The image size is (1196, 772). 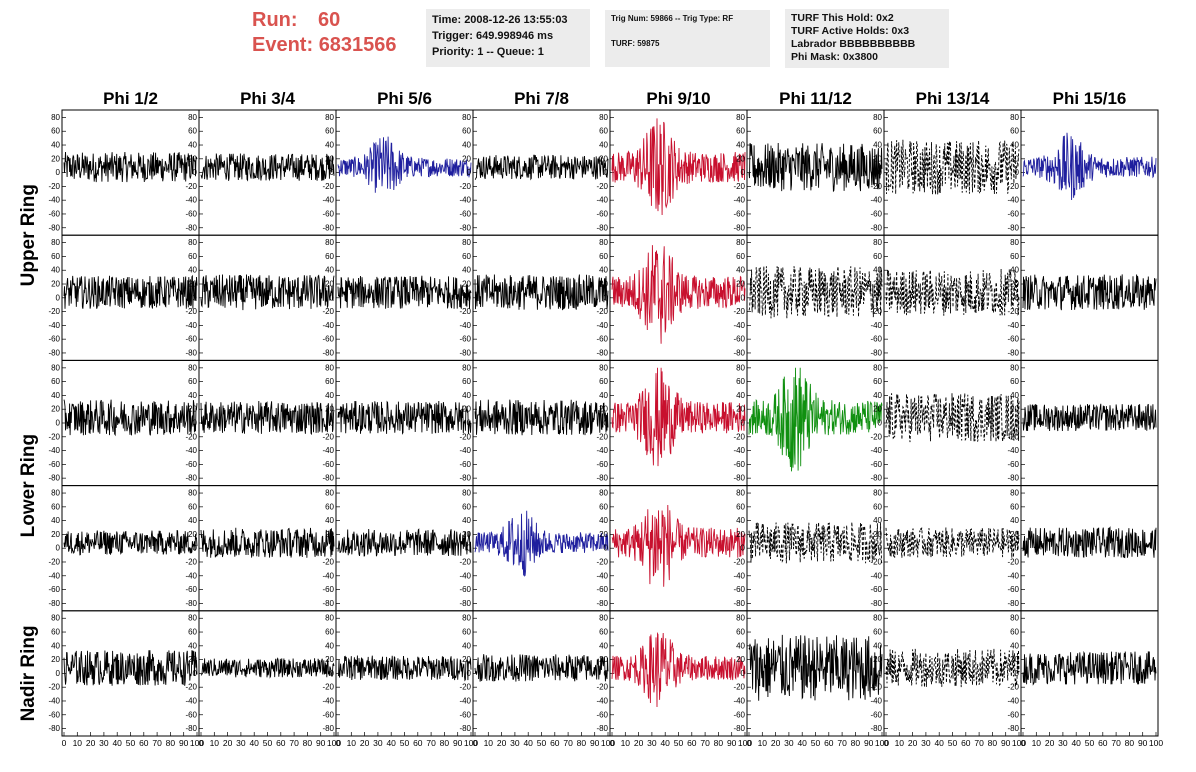 What do you see at coordinates (28, 235) in the screenshot?
I see `row-label: Upper Ring` at bounding box center [28, 235].